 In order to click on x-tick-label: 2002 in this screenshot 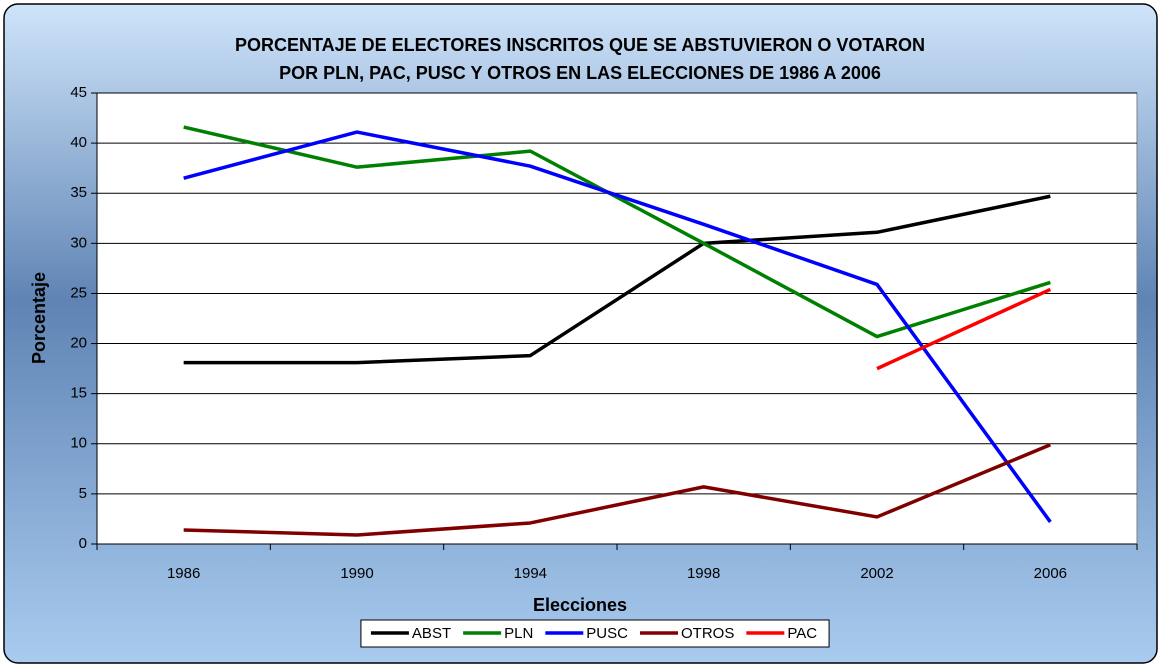, I will do `click(876, 573)`.